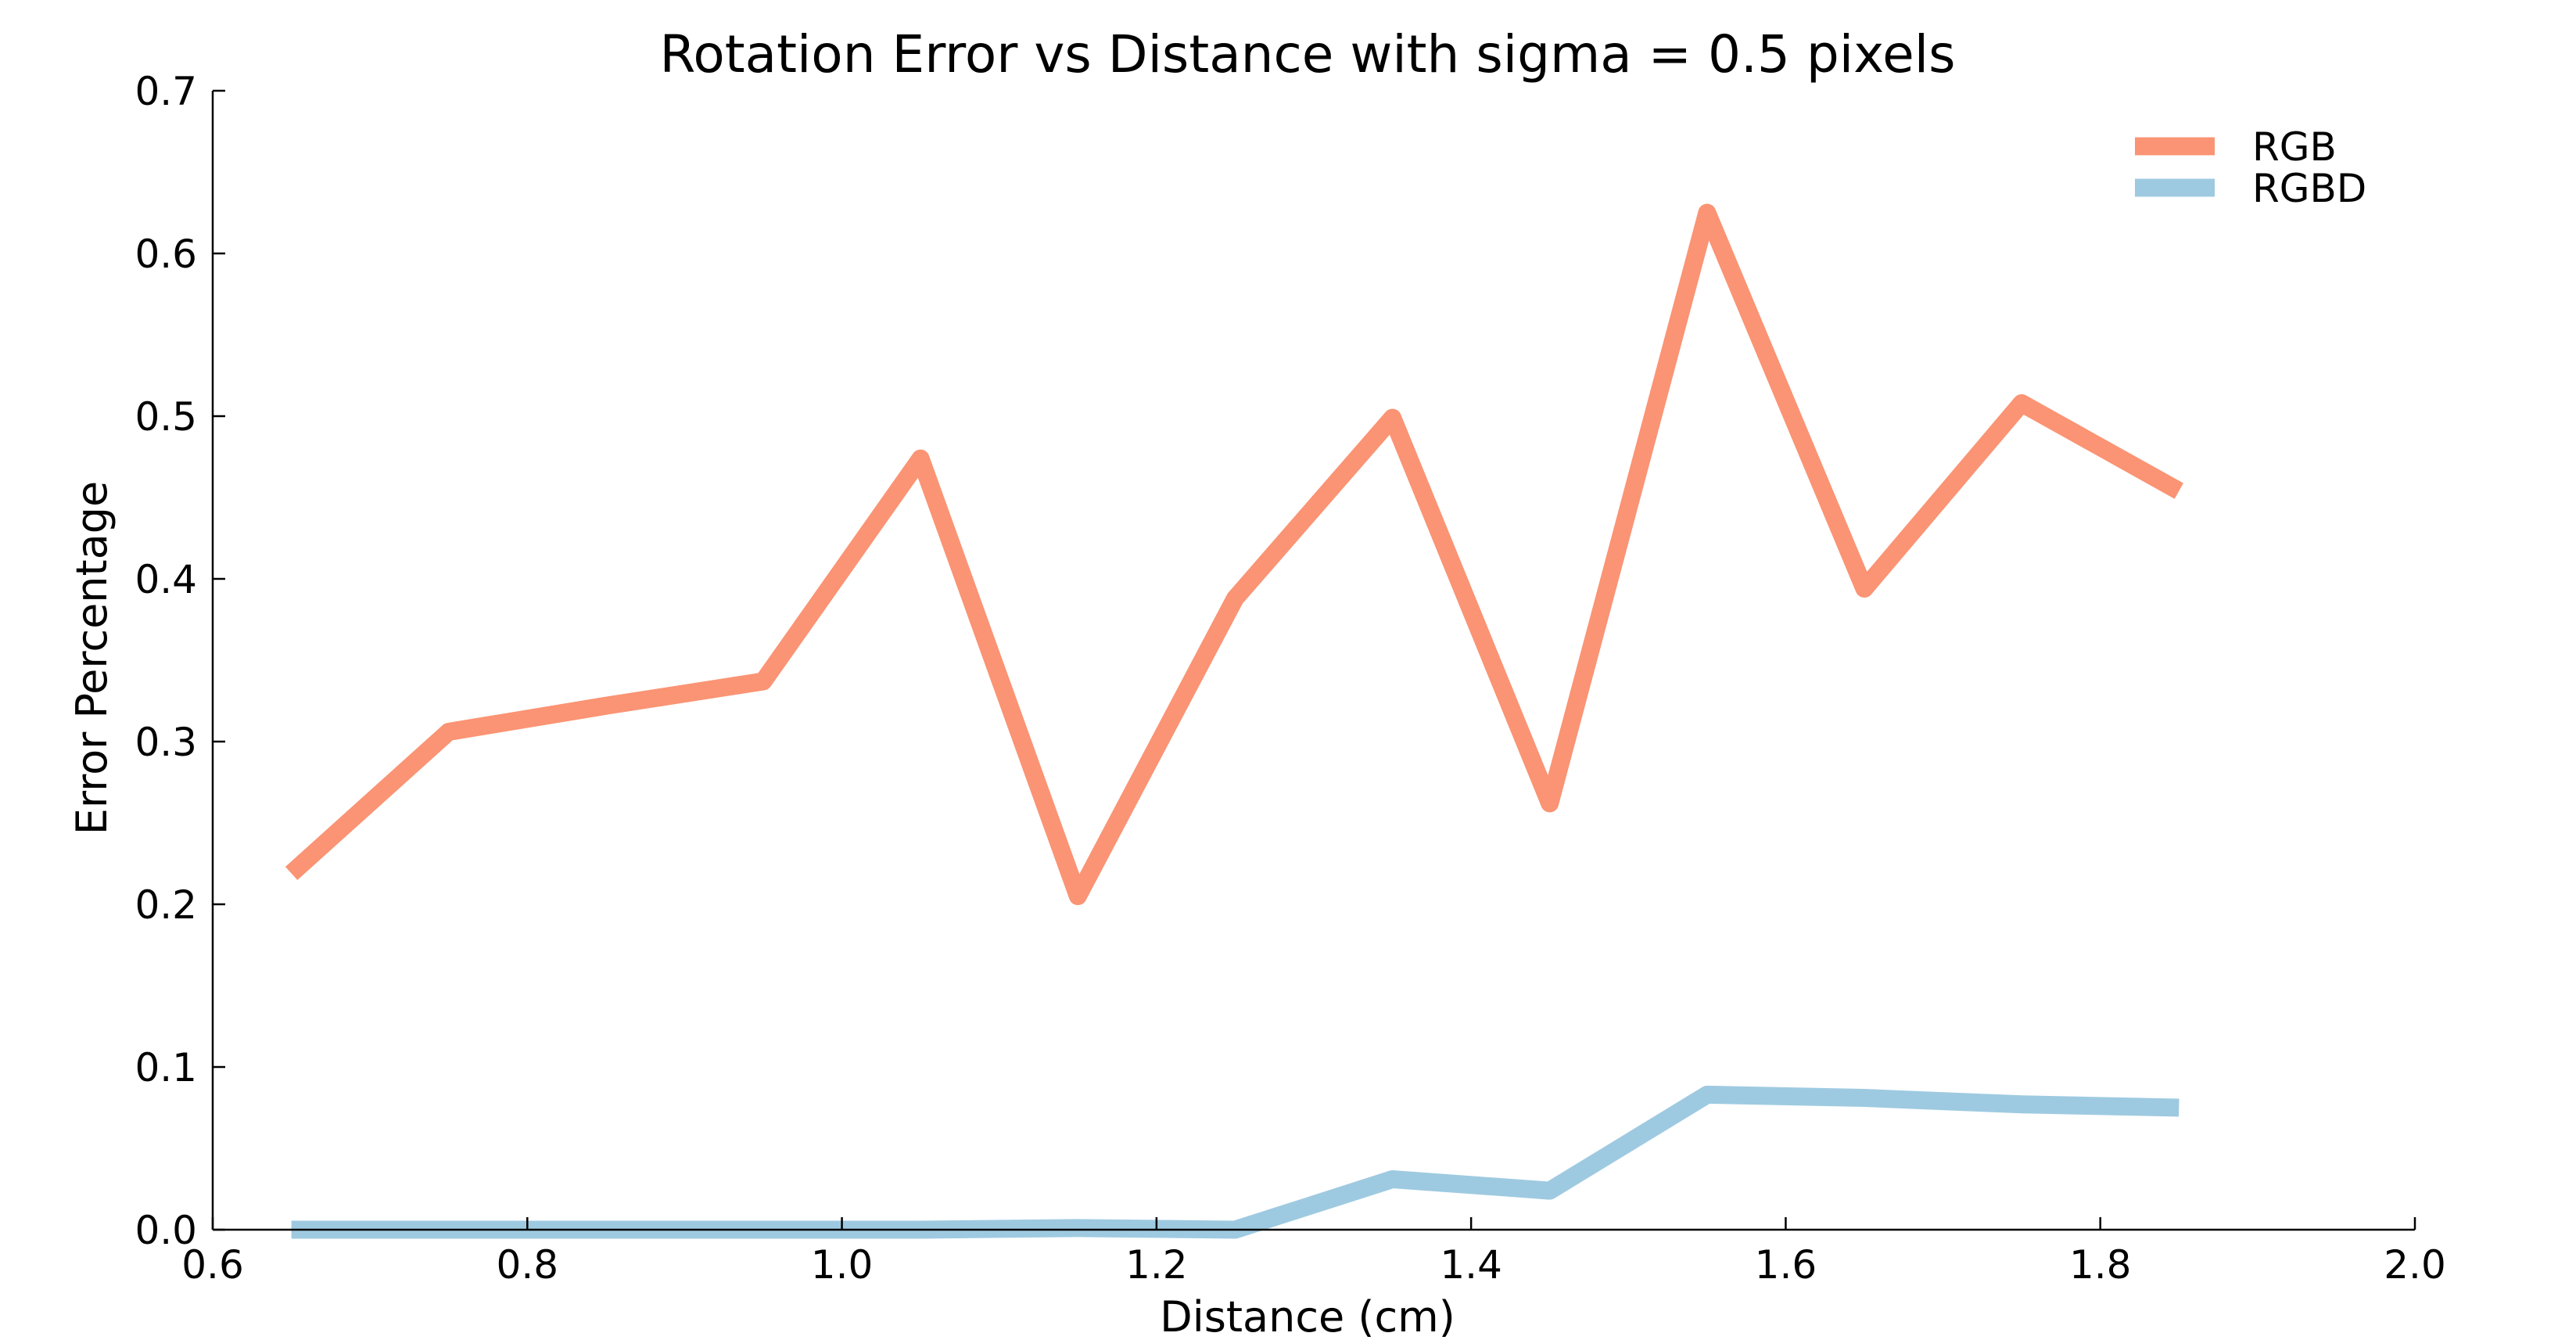 The width and height of the screenshot is (2576, 1340). What do you see at coordinates (166, 255) in the screenshot?
I see `y-tick-label: 0.6` at bounding box center [166, 255].